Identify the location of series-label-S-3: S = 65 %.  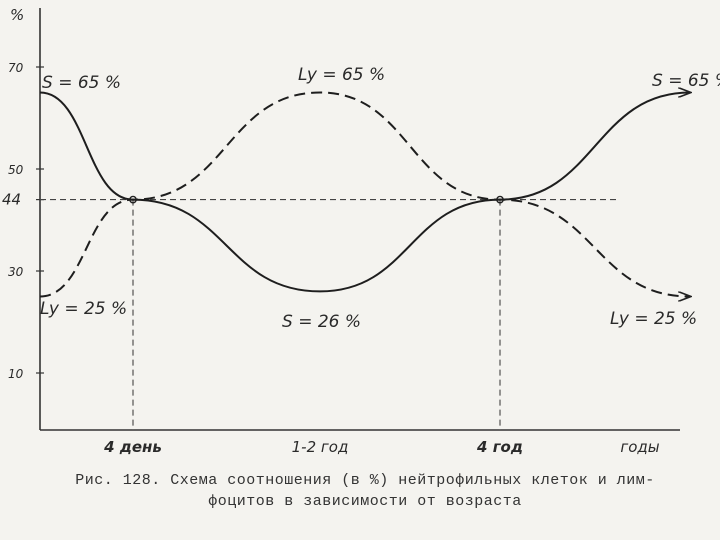
(686, 81).